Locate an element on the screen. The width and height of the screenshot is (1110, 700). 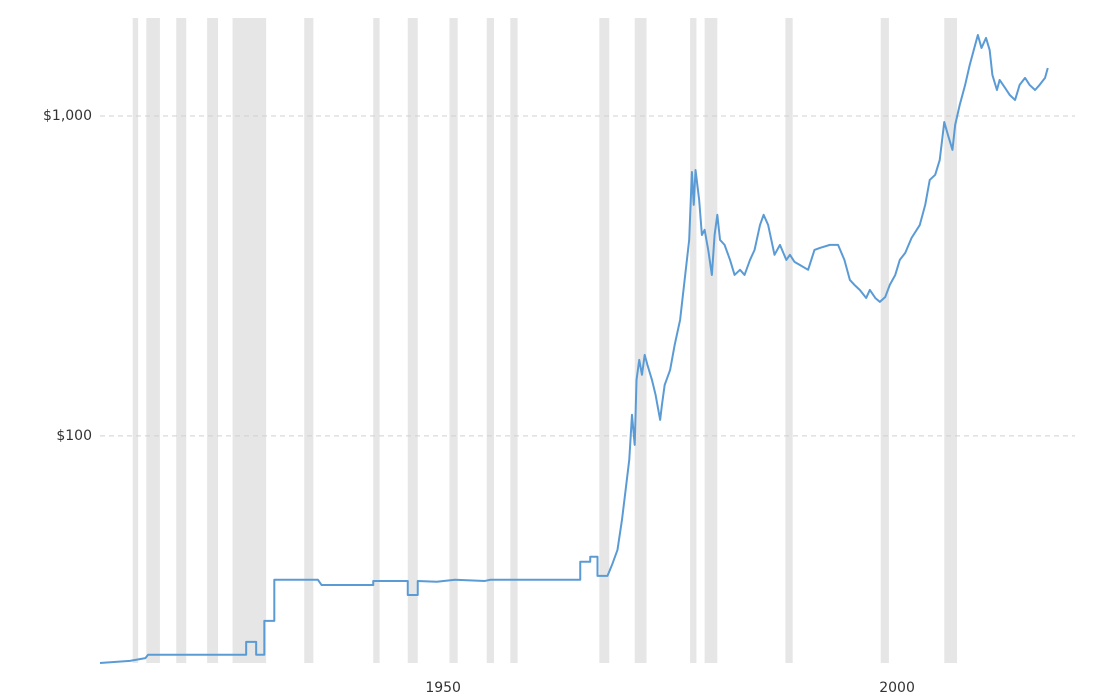
y-tick-label: $100 is located at coordinates (74, 436).